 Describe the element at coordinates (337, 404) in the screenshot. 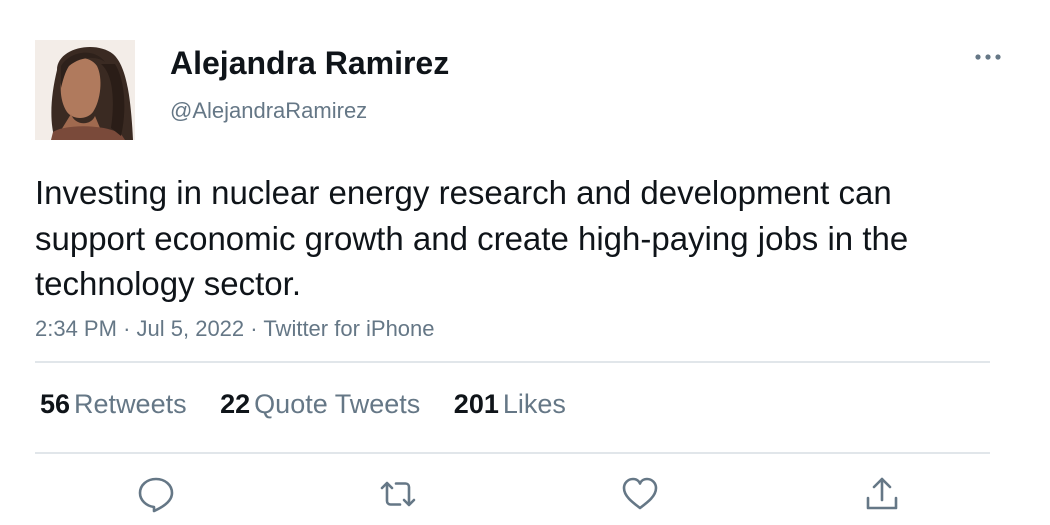

I see `quote-tweets-label: Quote Tweets` at that location.